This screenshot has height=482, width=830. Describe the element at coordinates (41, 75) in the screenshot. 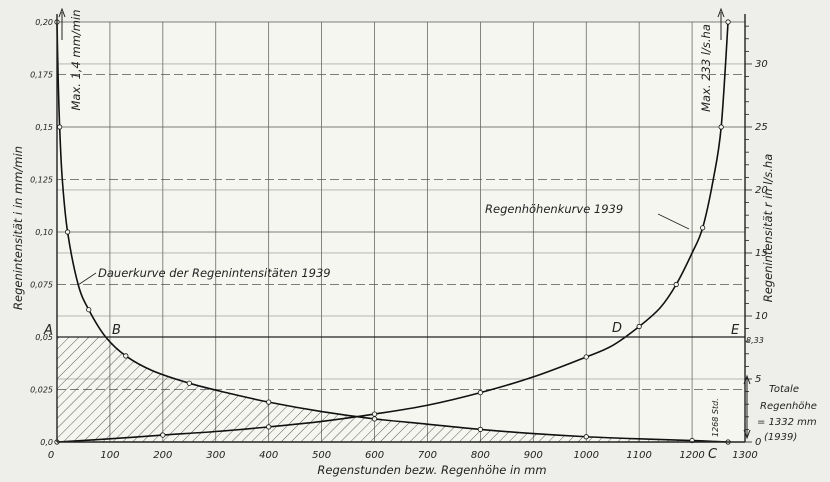

I see `y-left-tick-label: 0,175` at that location.